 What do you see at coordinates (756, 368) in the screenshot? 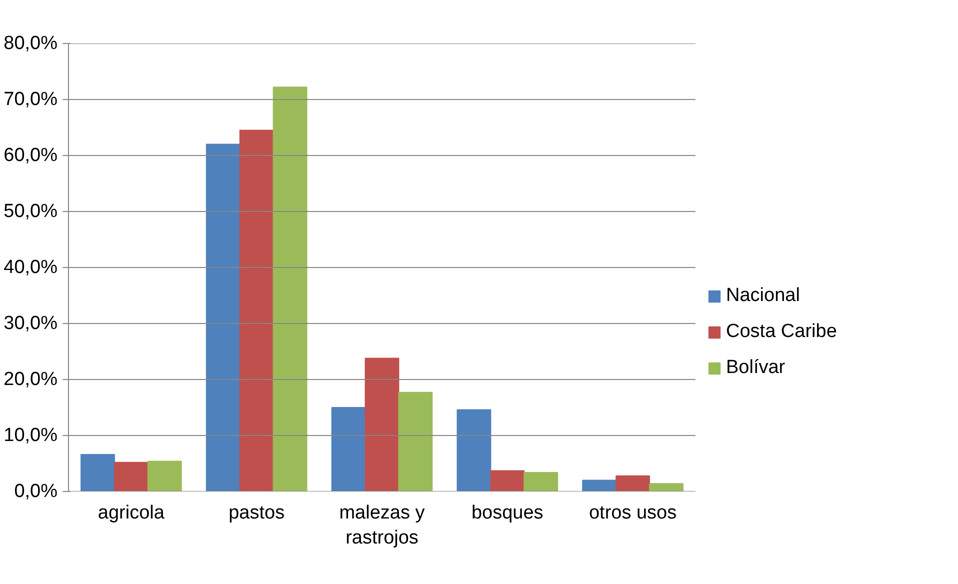
I see `legend-label: Bolívar` at bounding box center [756, 368].